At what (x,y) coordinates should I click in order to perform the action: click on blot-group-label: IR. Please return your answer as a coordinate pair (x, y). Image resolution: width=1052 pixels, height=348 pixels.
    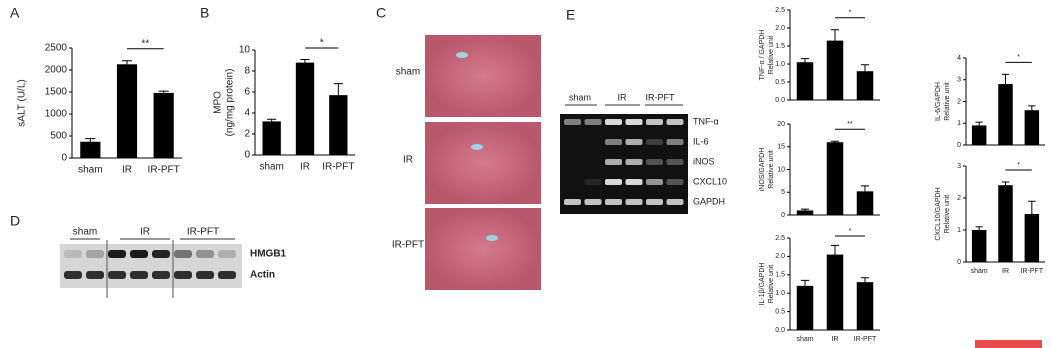
    Looking at the image, I should click on (145, 232).